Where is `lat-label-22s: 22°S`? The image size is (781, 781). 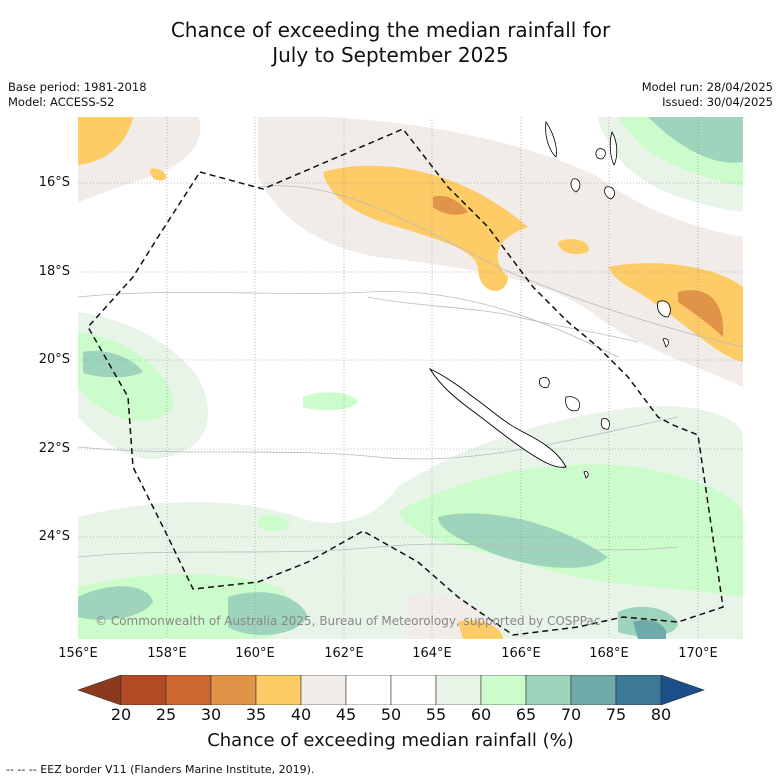 lat-label-22s: 22°S is located at coordinates (54, 448).